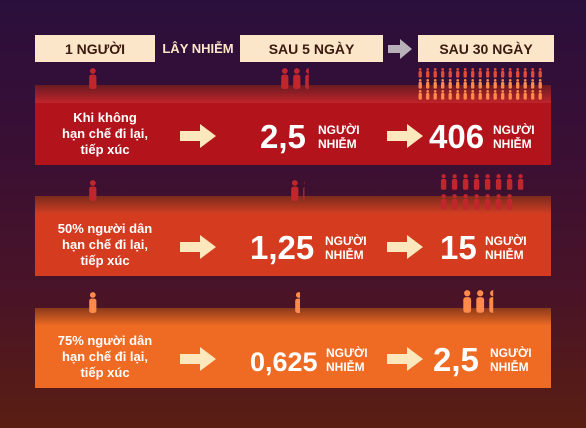 The image size is (586, 428). I want to click on row-1-label-line-3: tiếp xúc, so click(105, 149).